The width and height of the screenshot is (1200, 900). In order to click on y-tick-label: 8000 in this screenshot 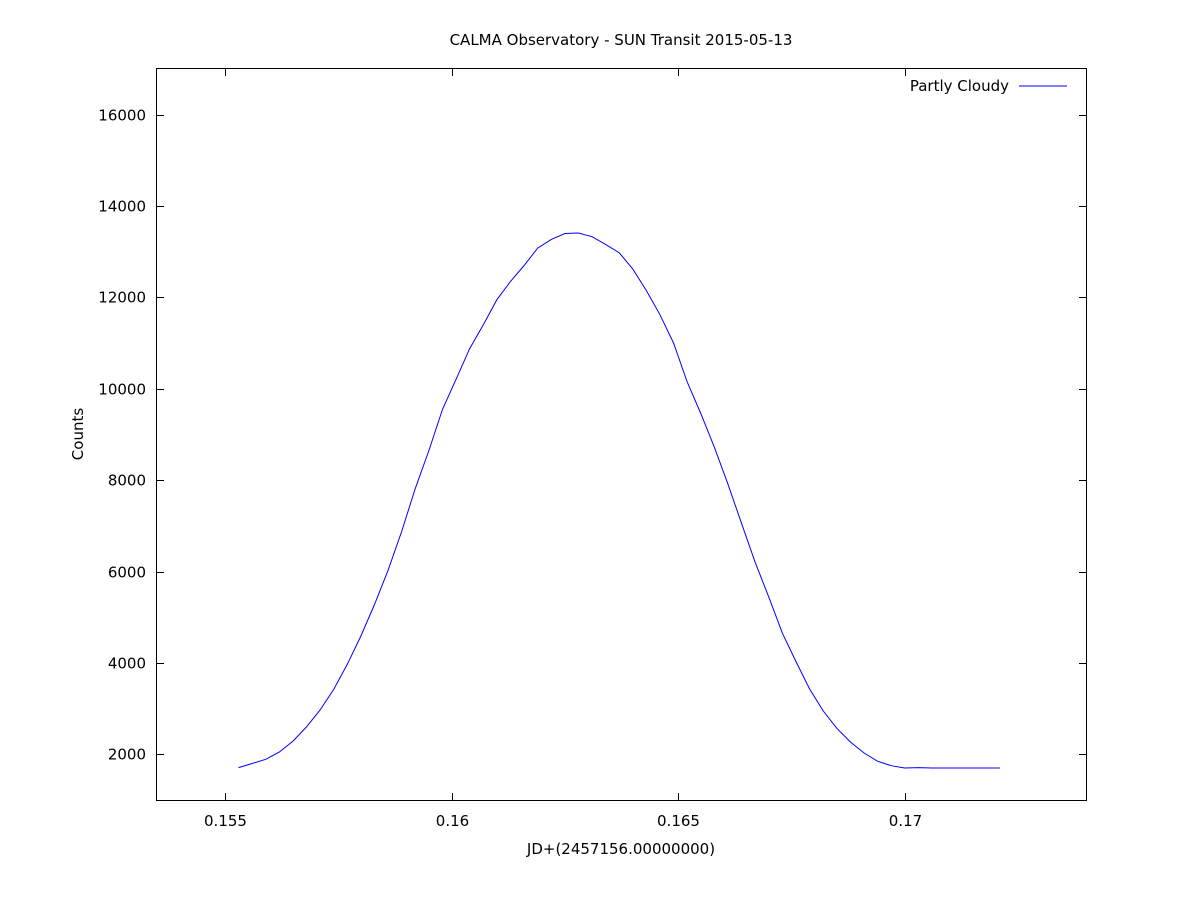, I will do `click(127, 481)`.